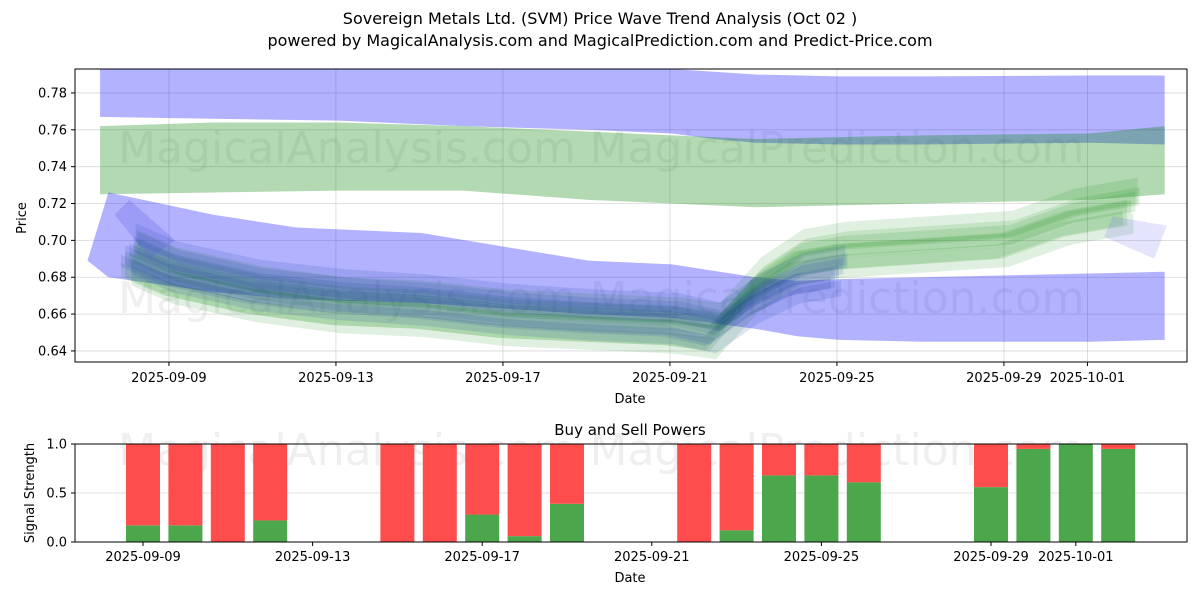  Describe the element at coordinates (56, 445) in the screenshot. I see `signal-y-tick-label: 1.0` at that location.